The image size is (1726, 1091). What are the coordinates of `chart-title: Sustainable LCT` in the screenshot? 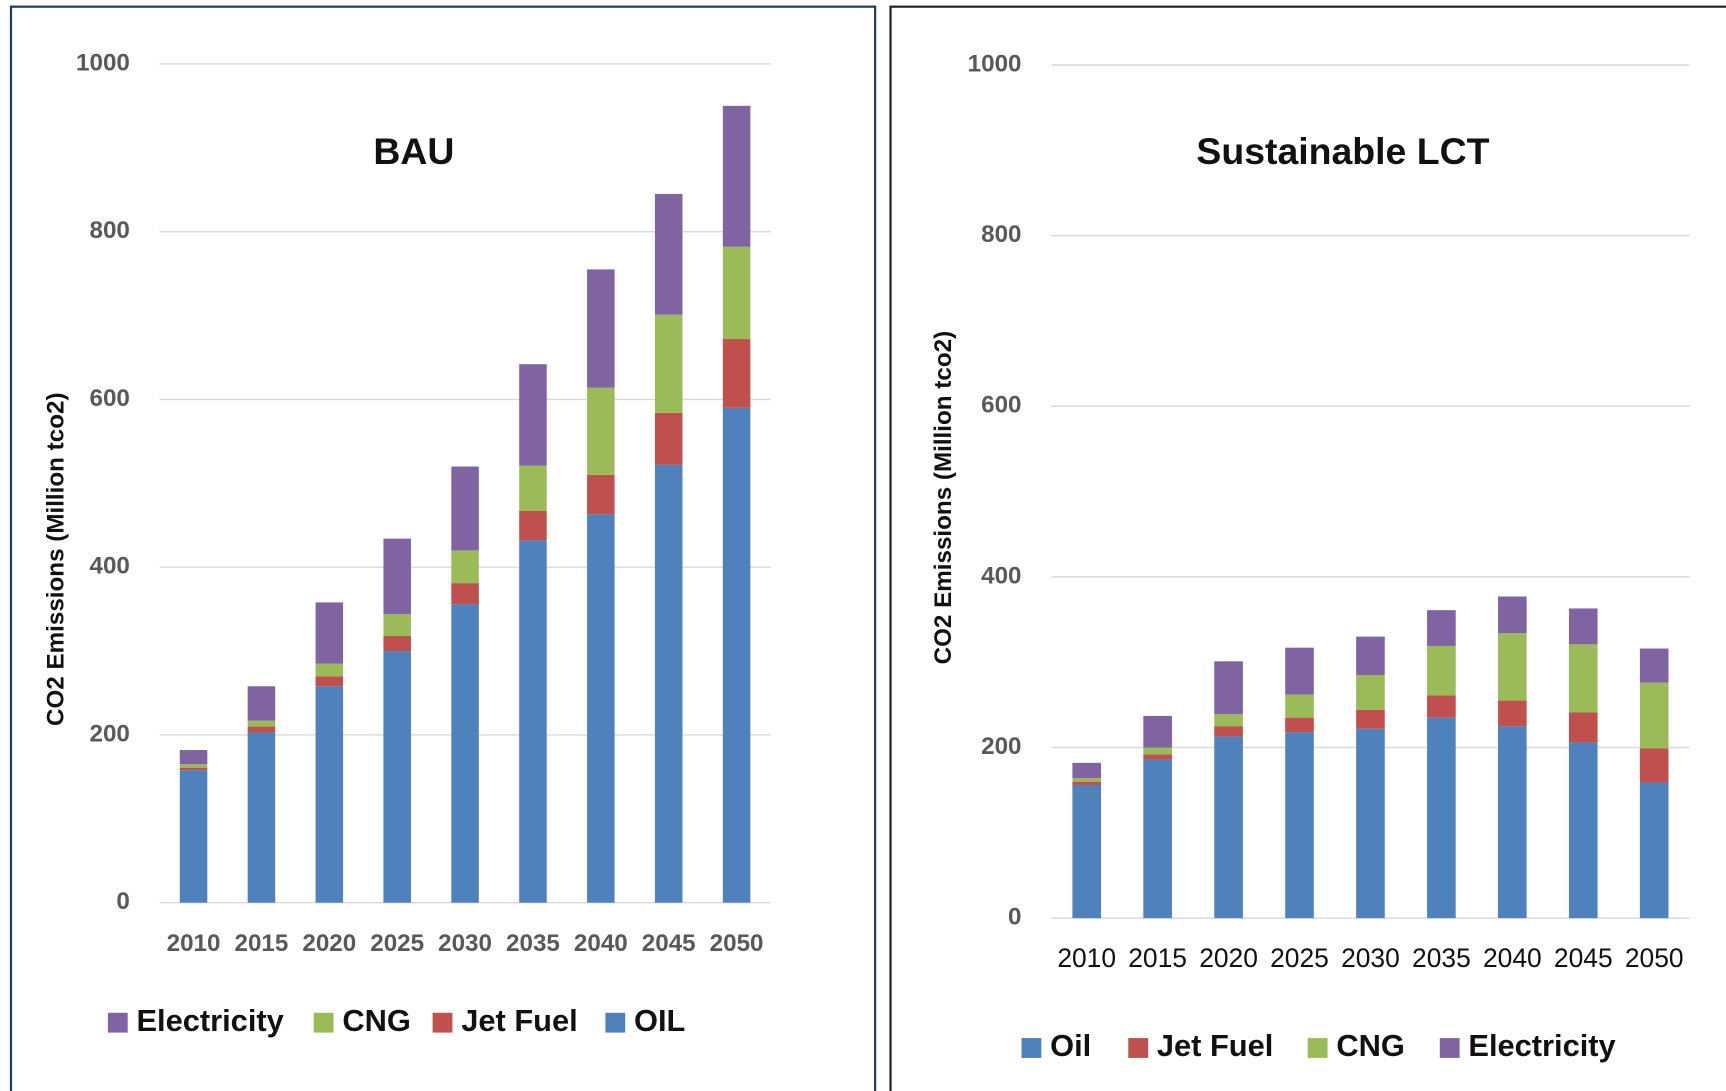 It's located at (1342, 151).